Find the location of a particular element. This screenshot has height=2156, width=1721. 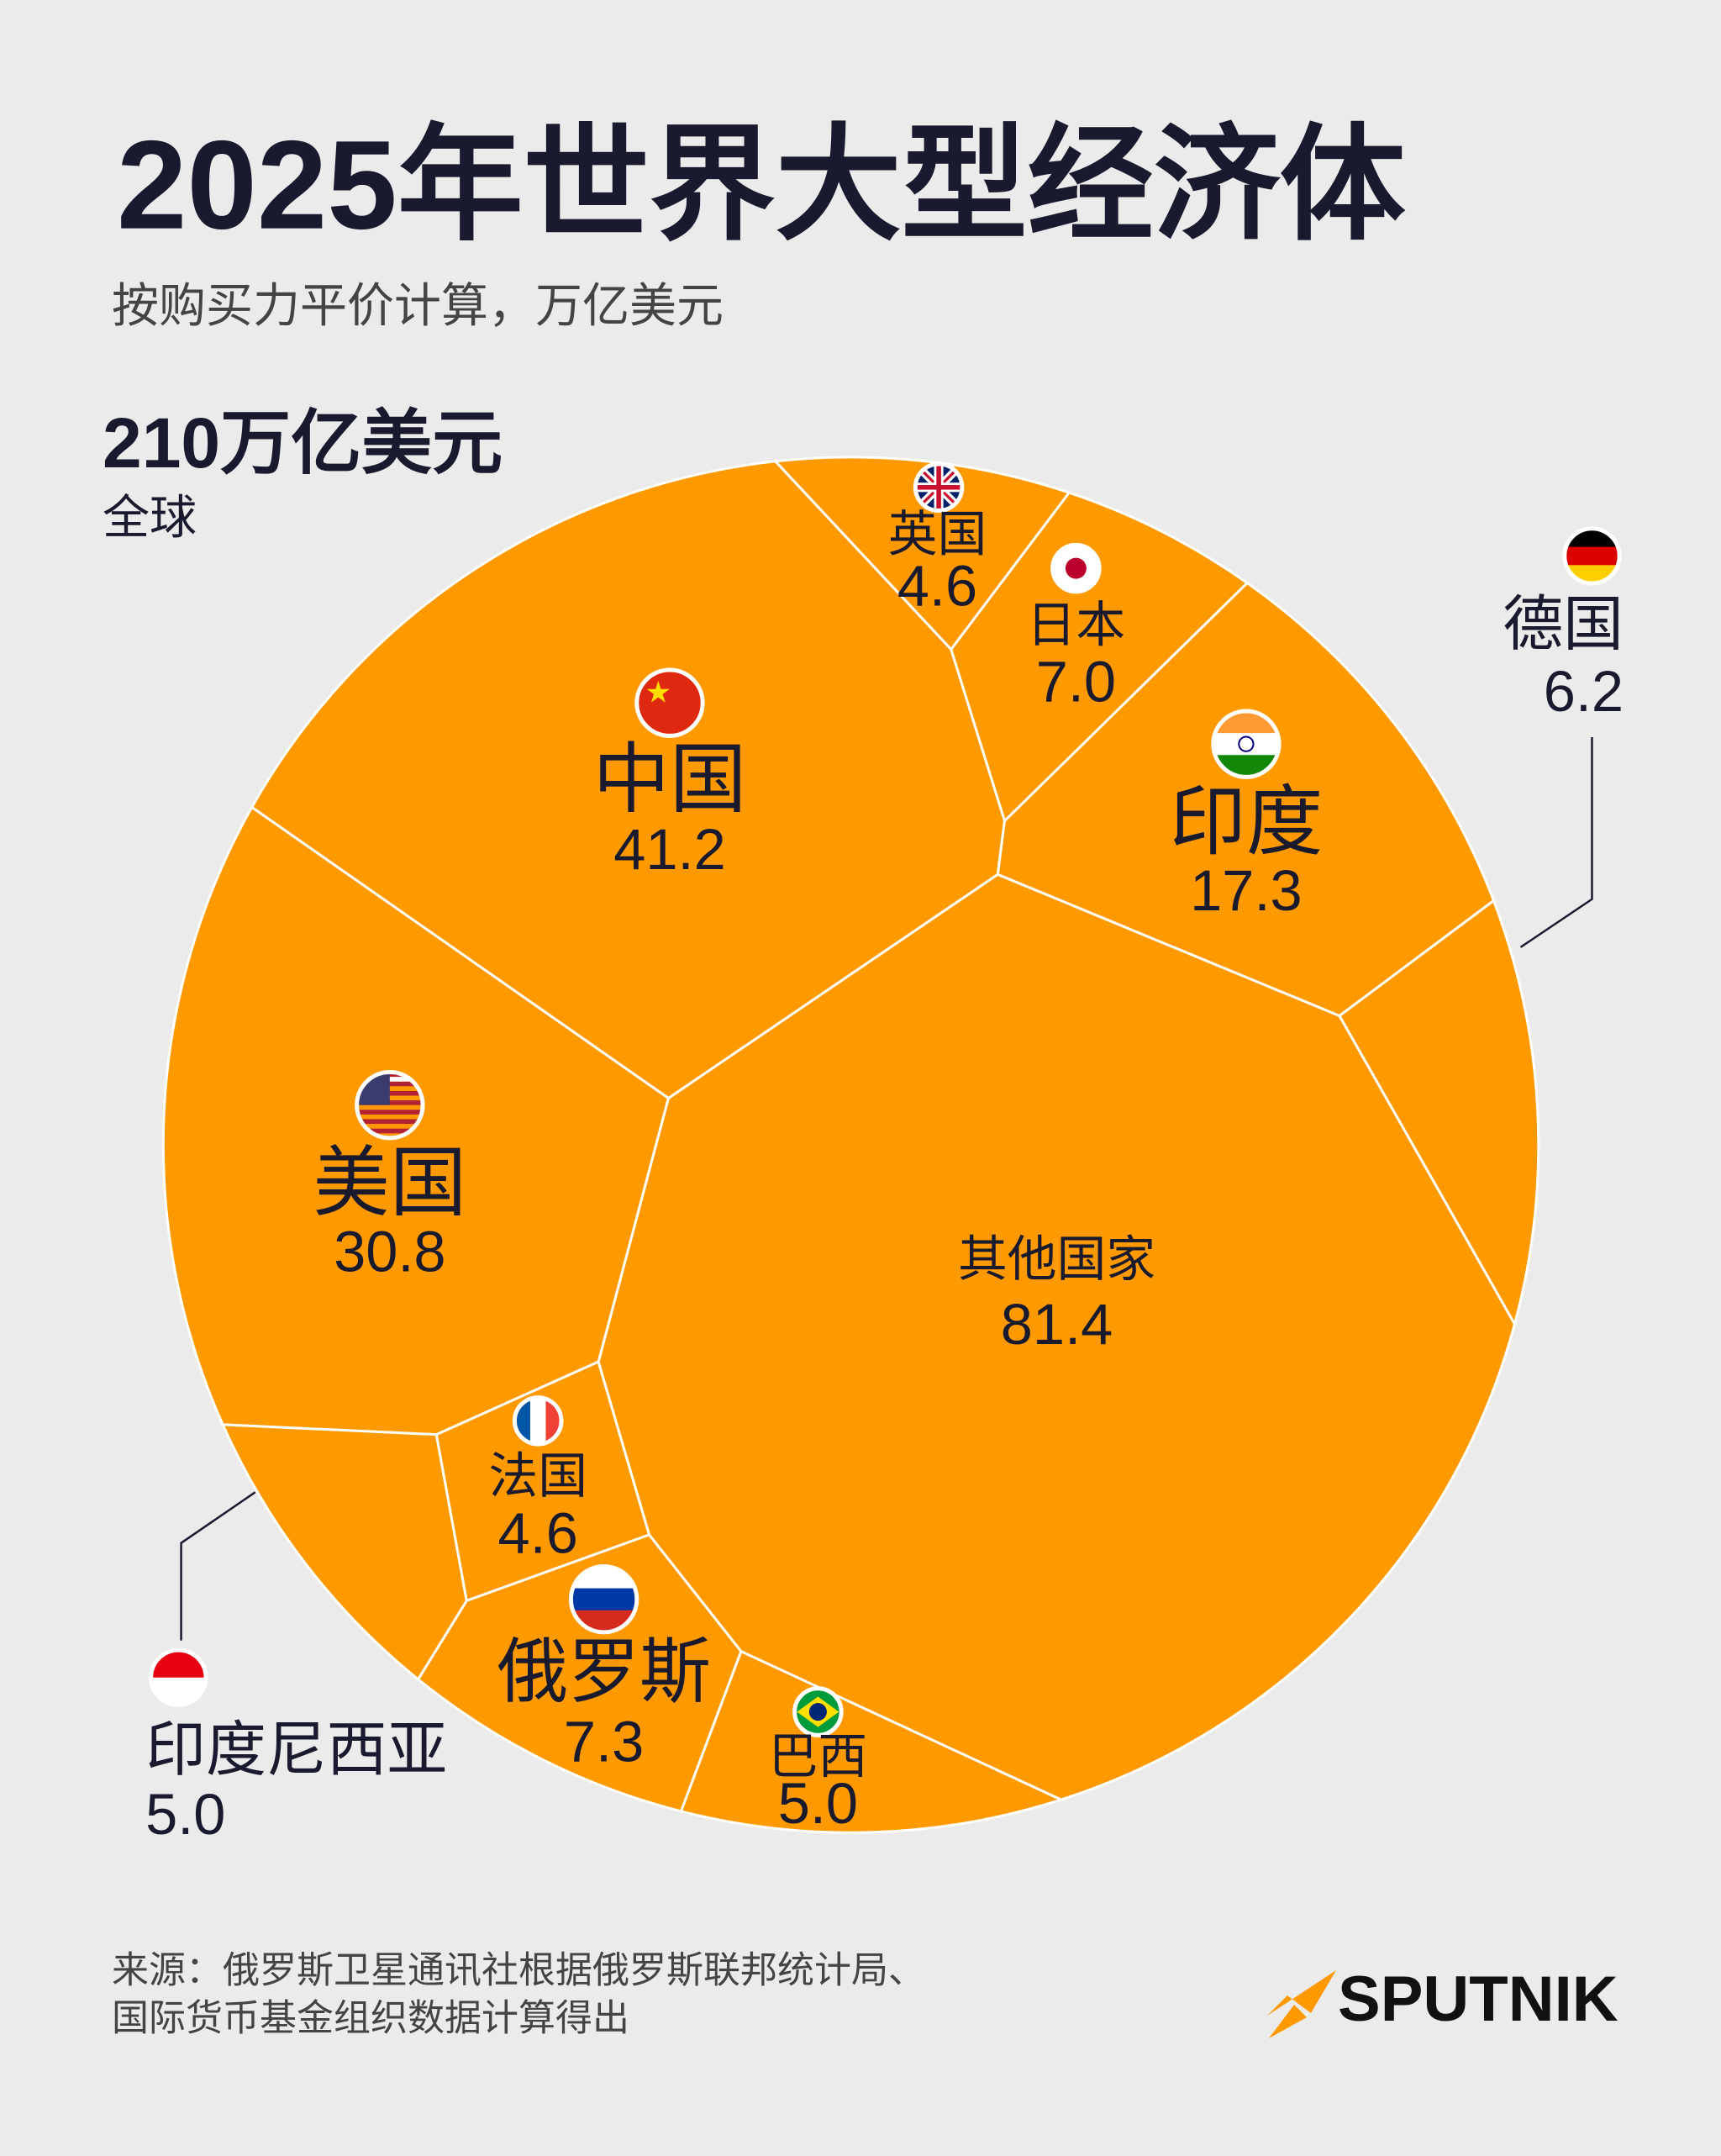

value-label: 81.4 is located at coordinates (1057, 1324).